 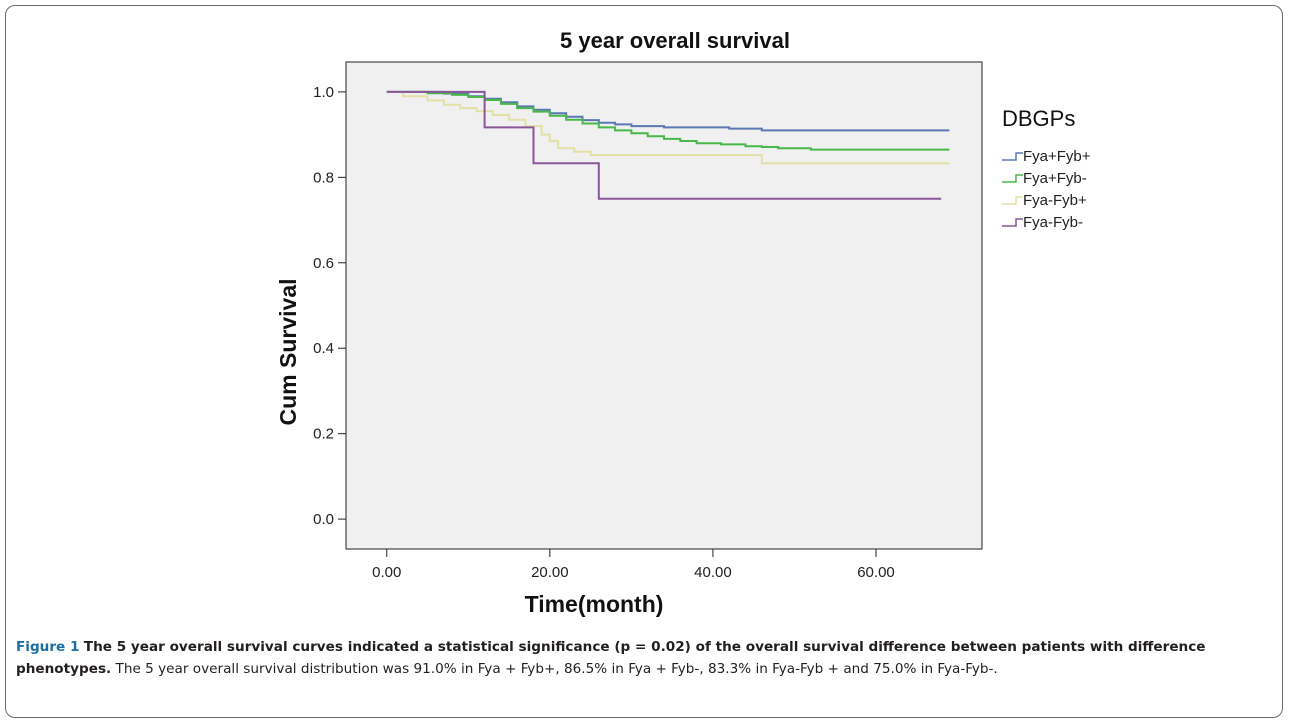 I want to click on x-tick-label: 60.00, so click(x=876, y=572).